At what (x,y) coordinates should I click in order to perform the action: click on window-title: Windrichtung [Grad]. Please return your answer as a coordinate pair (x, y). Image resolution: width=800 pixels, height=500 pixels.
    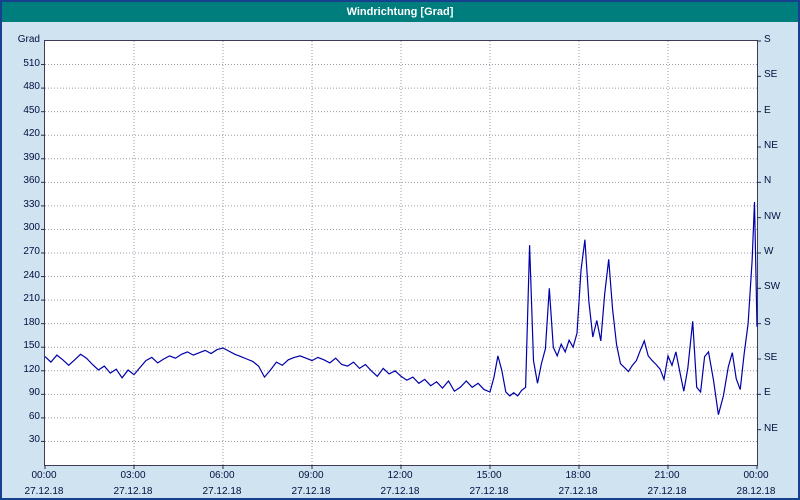
    Looking at the image, I should click on (400, 12).